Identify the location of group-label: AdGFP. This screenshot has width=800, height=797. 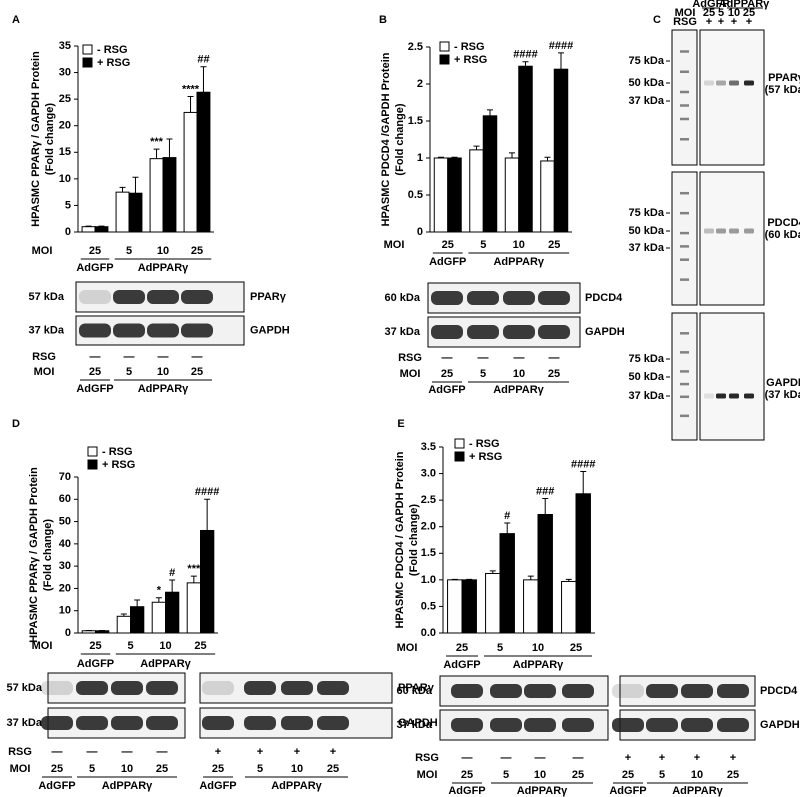
(461, 665).